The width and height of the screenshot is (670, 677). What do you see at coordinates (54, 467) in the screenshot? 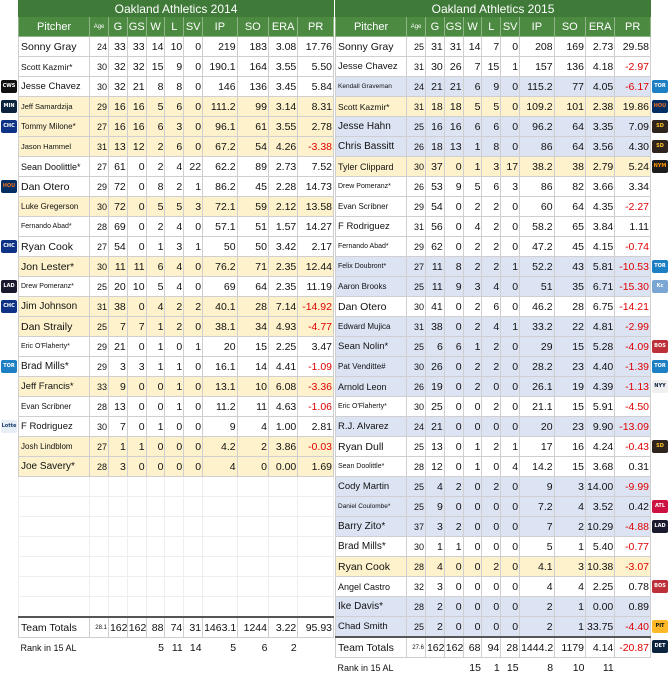
I see `cell-name: Joe Savery*` at bounding box center [54, 467].